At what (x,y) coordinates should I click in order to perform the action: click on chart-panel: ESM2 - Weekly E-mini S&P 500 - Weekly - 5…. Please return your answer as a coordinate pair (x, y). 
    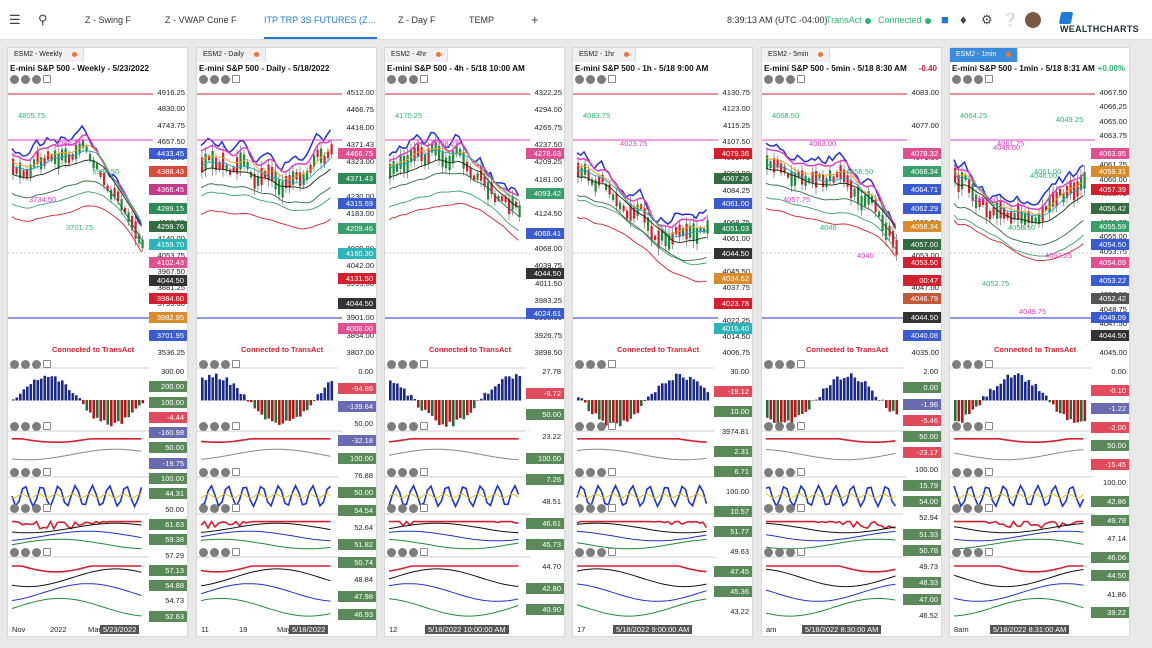
    Looking at the image, I should click on (97, 342).